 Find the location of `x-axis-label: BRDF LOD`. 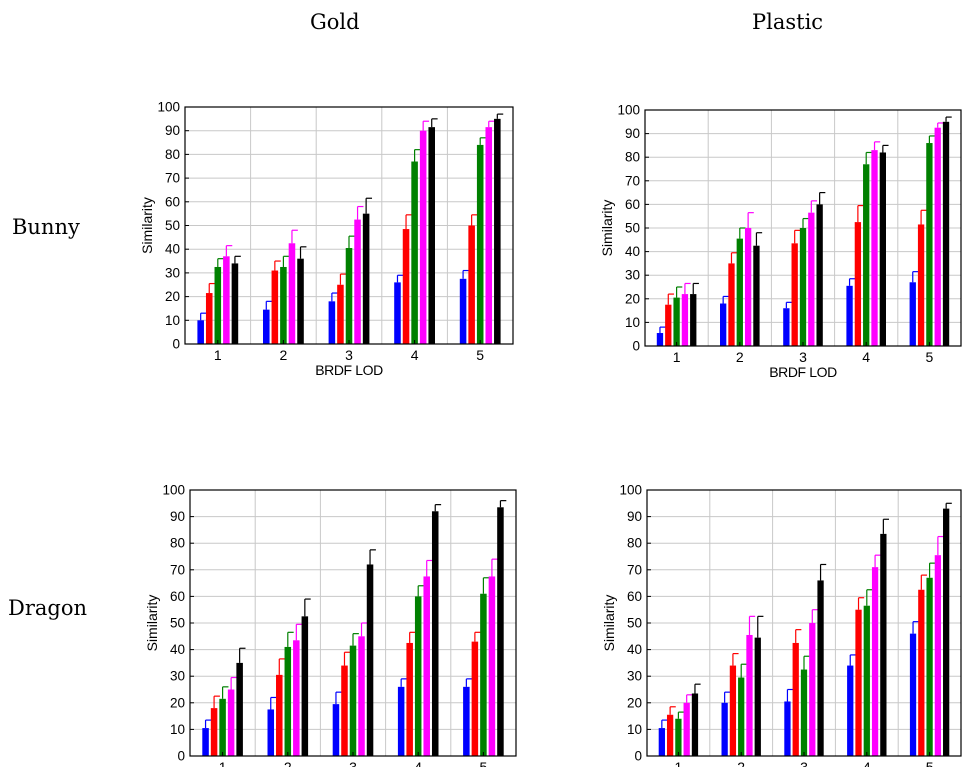

x-axis-label: BRDF LOD is located at coordinates (803, 372).